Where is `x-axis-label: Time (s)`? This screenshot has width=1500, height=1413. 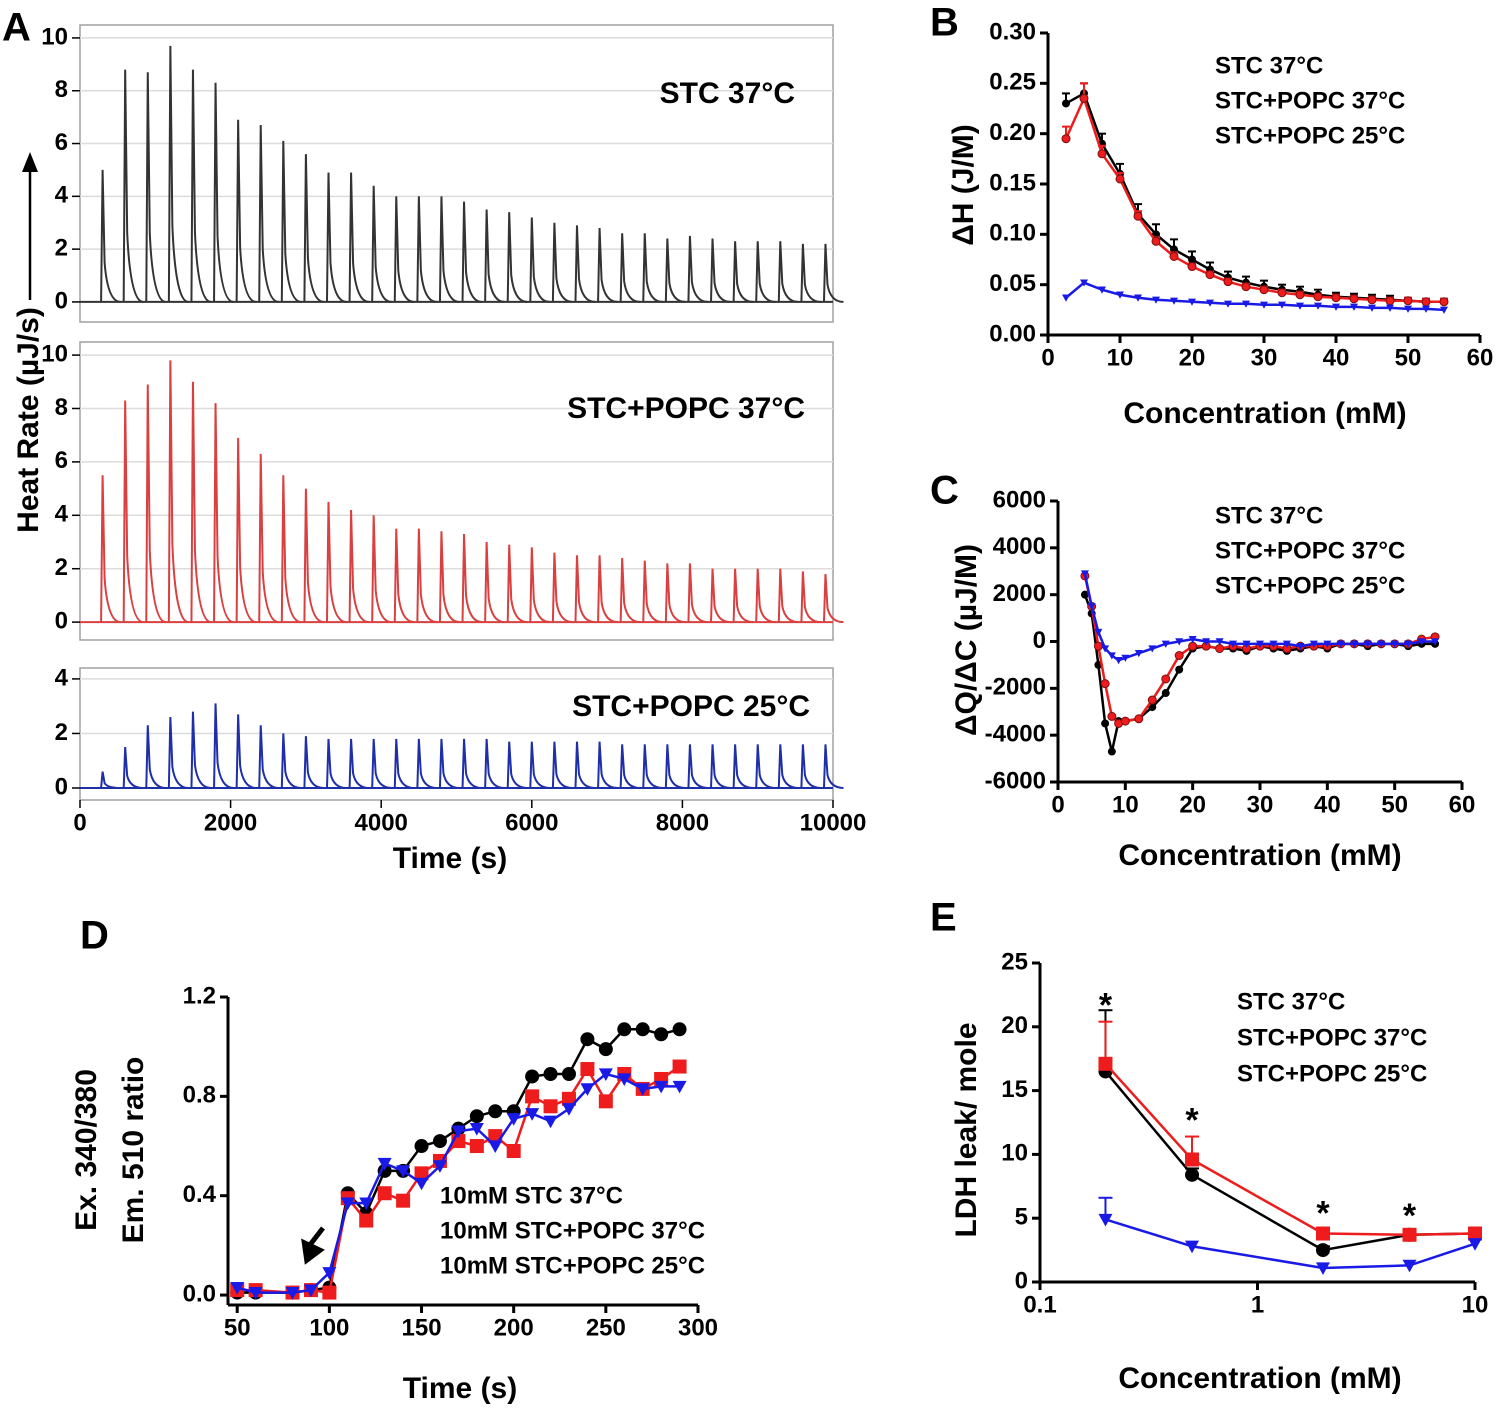
x-axis-label: Time (s) is located at coordinates (460, 1388).